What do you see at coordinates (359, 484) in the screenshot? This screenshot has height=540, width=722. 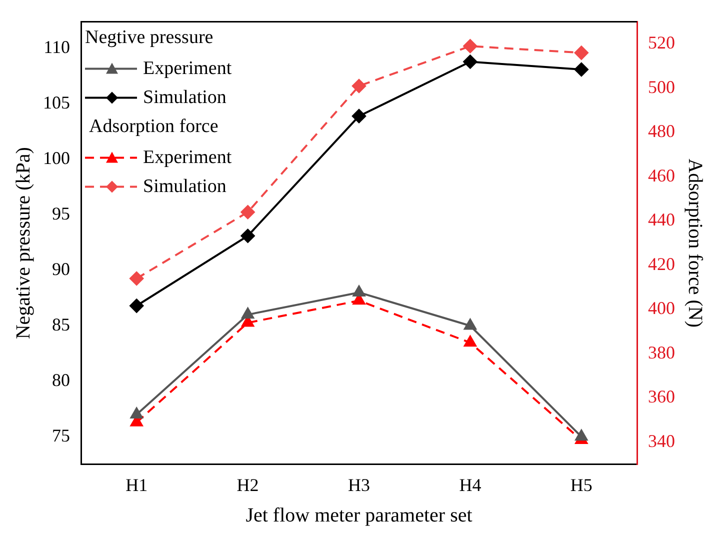 I see `x-tick-label: H3` at bounding box center [359, 484].